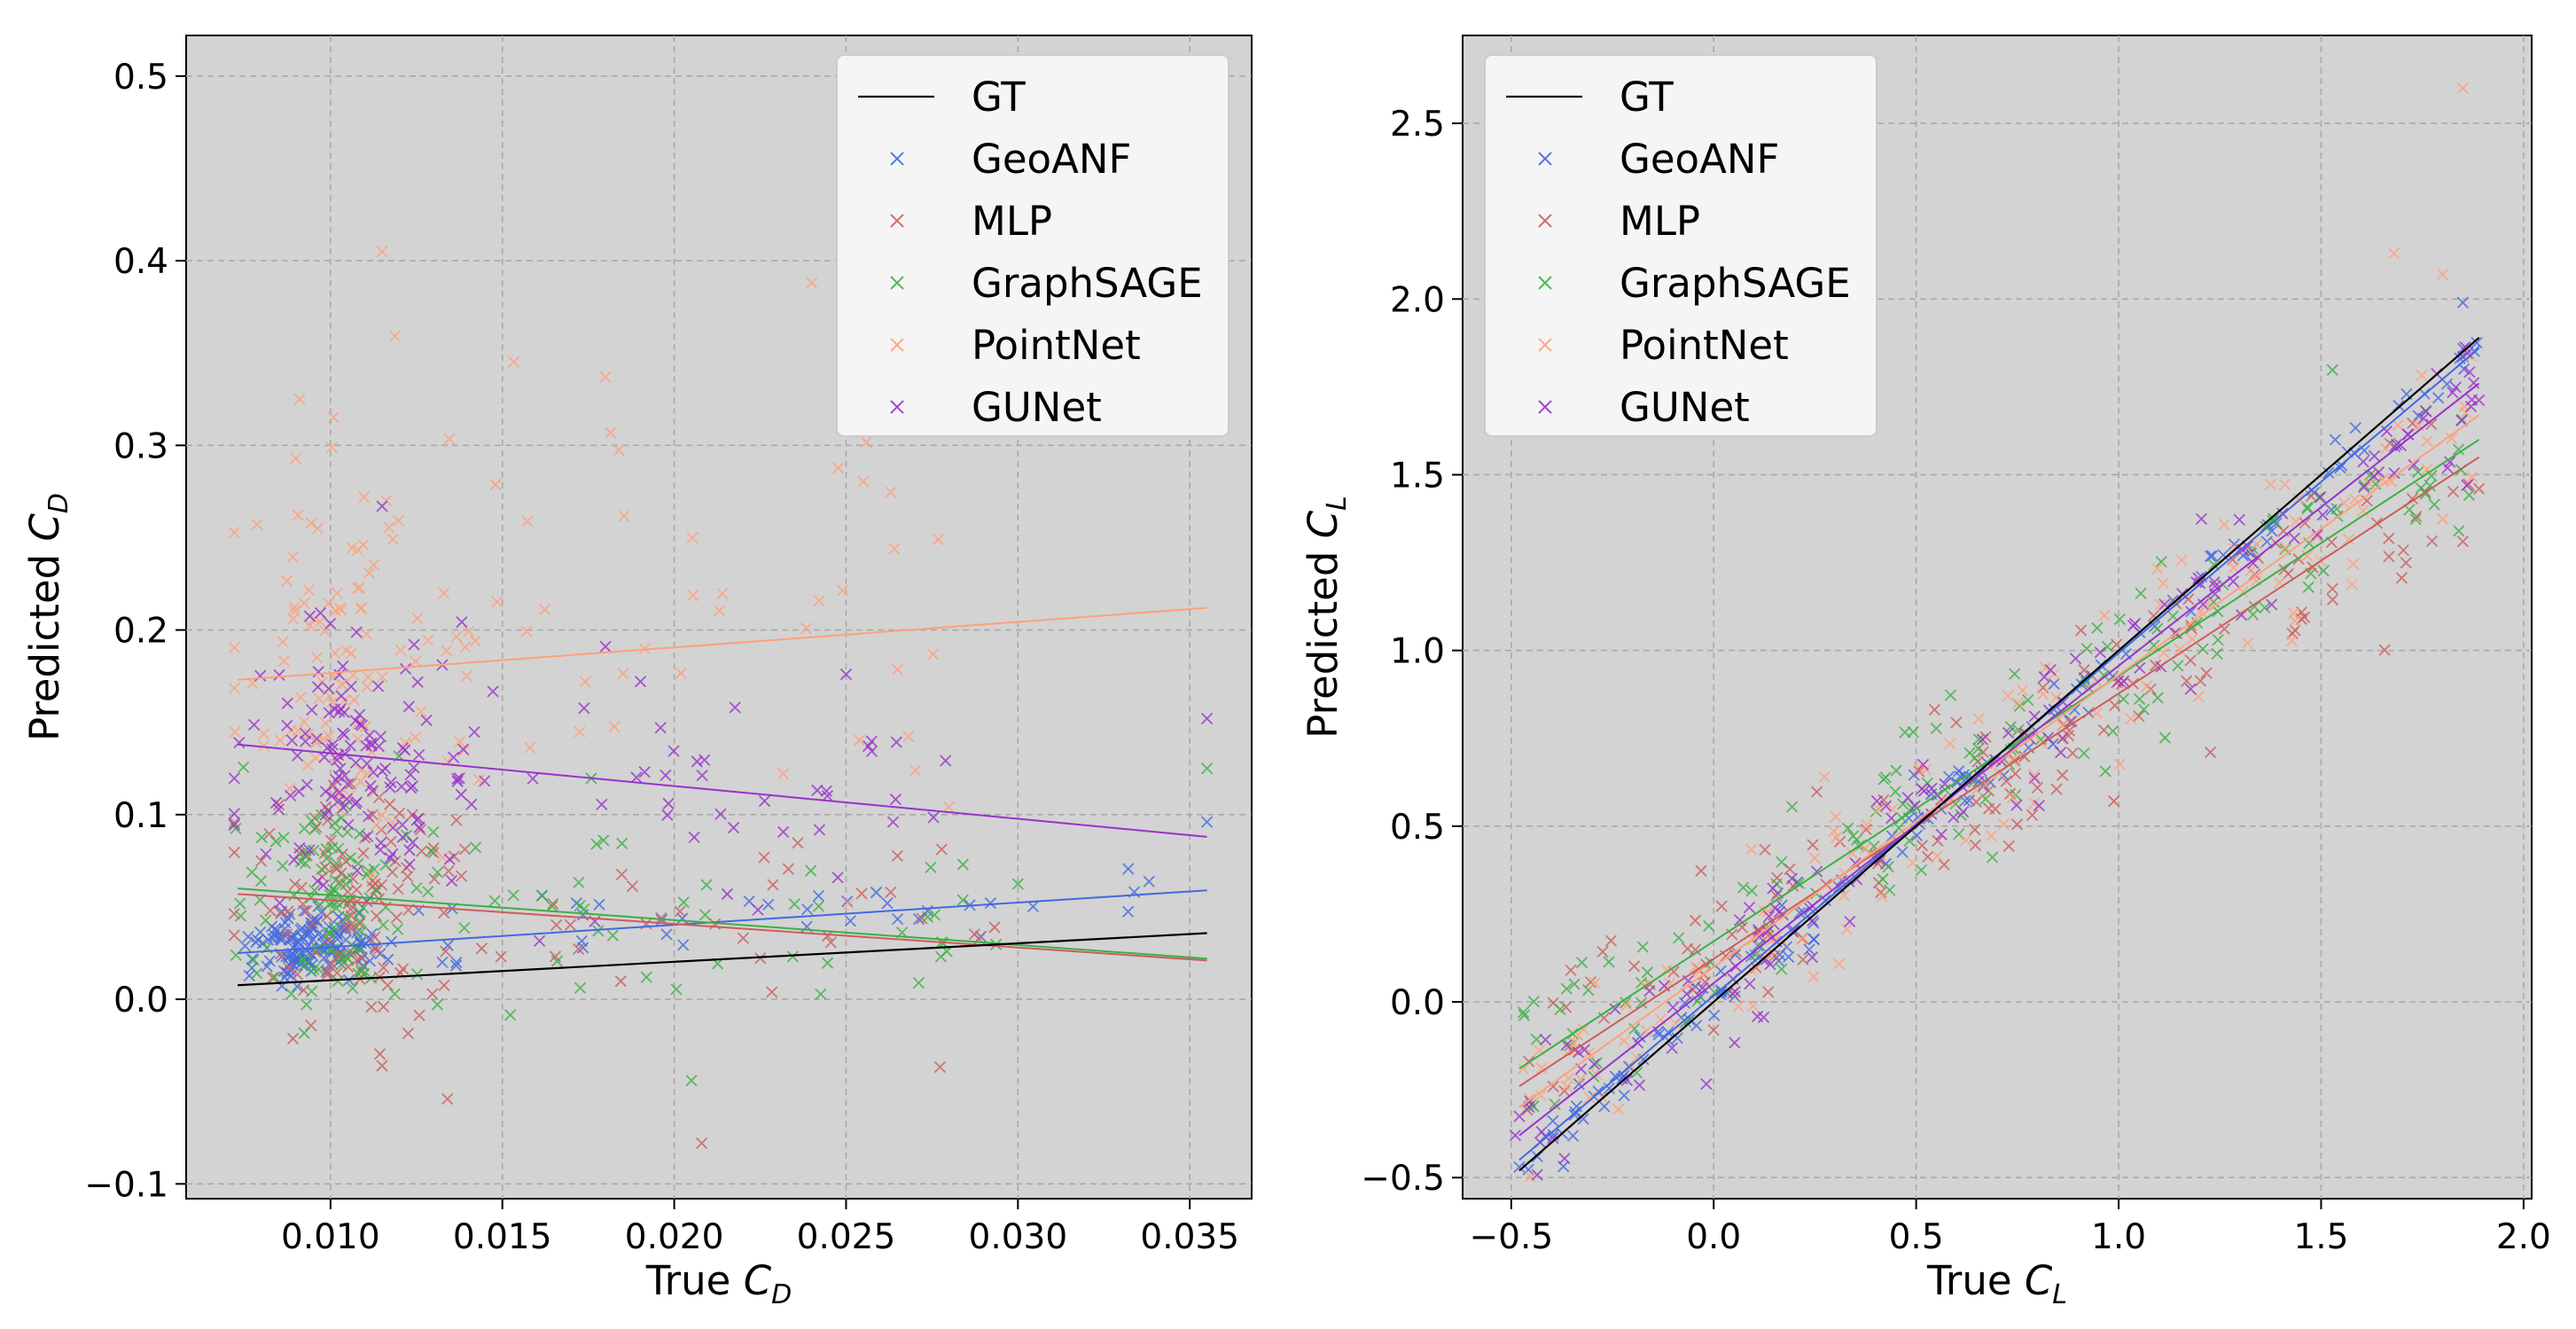  What do you see at coordinates (47, 617) in the screenshot?
I see `left-y-axis-label: Predicted CD` at bounding box center [47, 617].